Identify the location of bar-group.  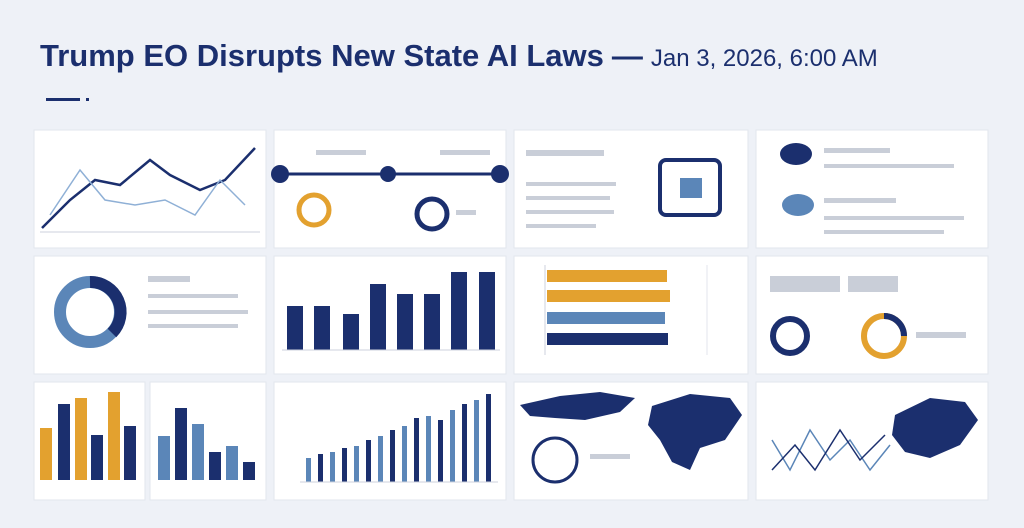
(398, 438).